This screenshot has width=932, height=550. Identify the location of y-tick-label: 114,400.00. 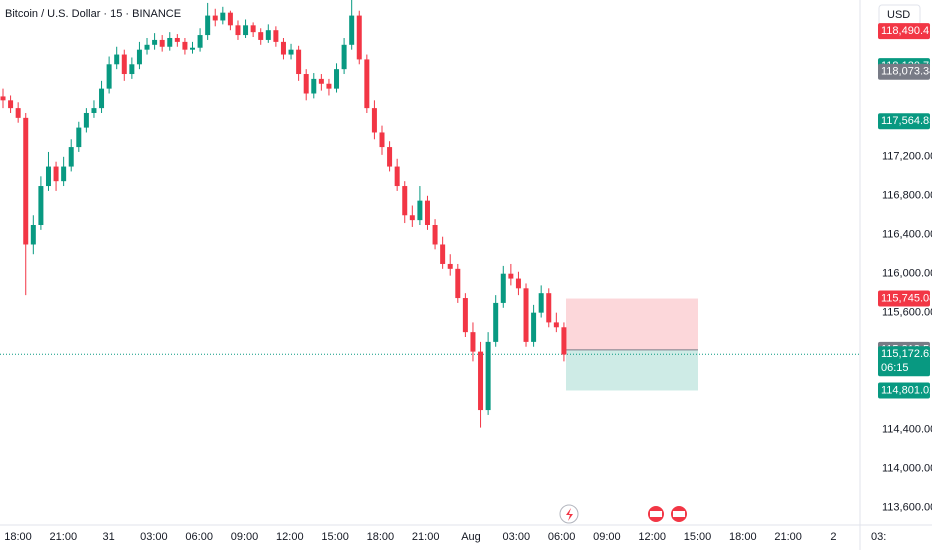
(907, 429).